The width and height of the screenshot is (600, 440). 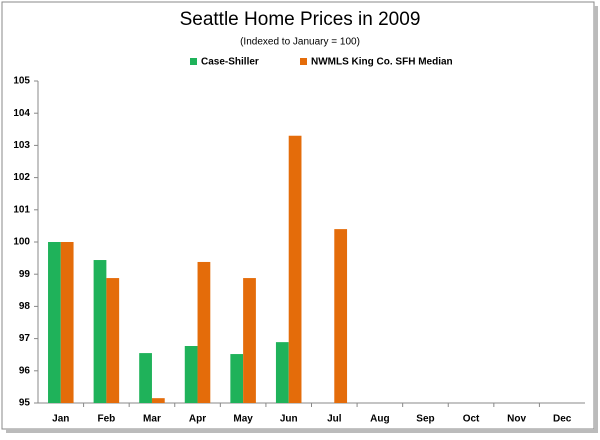 What do you see at coordinates (562, 419) in the screenshot?
I see `x-tick-label: Dec` at bounding box center [562, 419].